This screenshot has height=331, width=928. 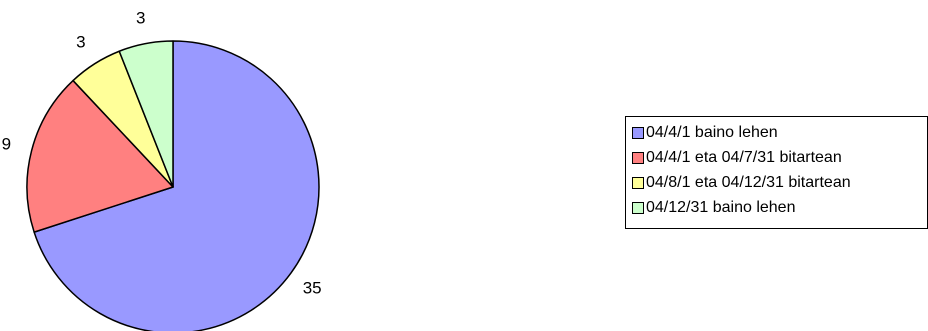 I want to click on legend-label: 04/4/1 eta 04/7/31 bitartean, so click(x=744, y=157).